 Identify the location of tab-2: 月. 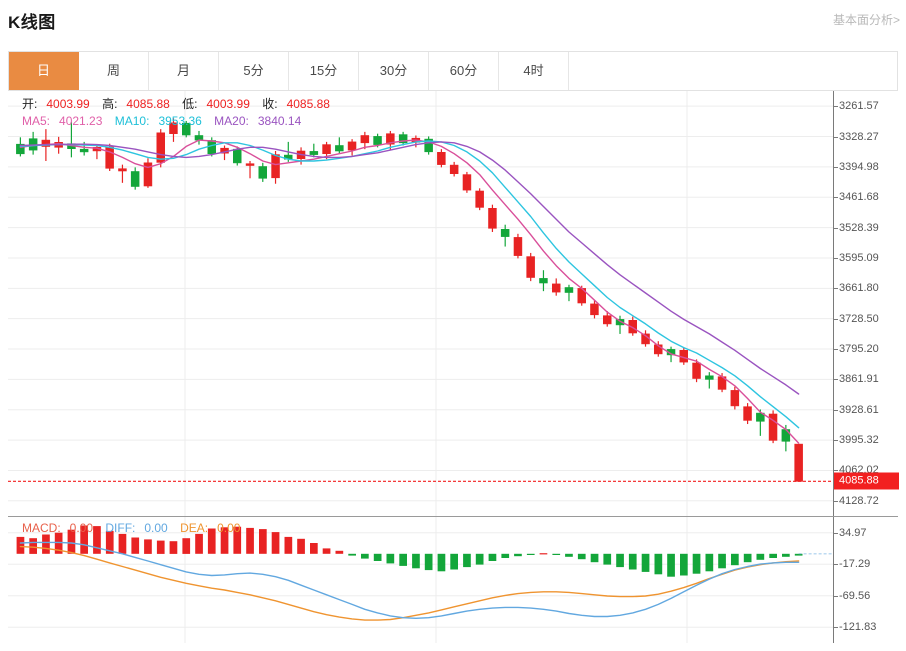
(184, 71).